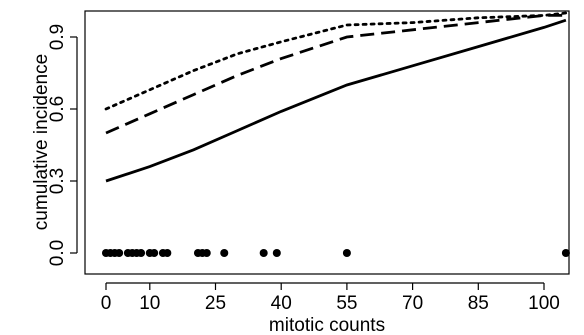  What do you see at coordinates (57, 253) in the screenshot?
I see `y-tick-label: 0.0` at bounding box center [57, 253].